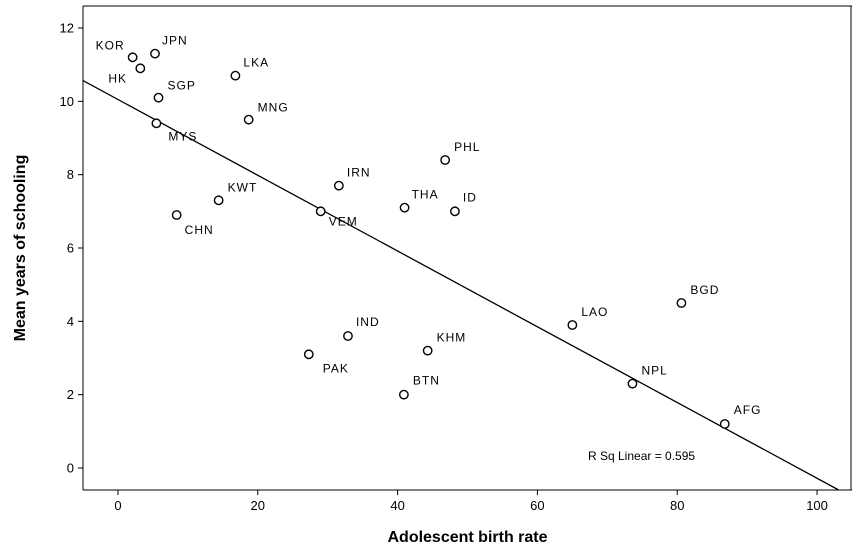 This screenshot has height=550, width=852. What do you see at coordinates (470, 197) in the screenshot?
I see `data-point-label: ID` at bounding box center [470, 197].